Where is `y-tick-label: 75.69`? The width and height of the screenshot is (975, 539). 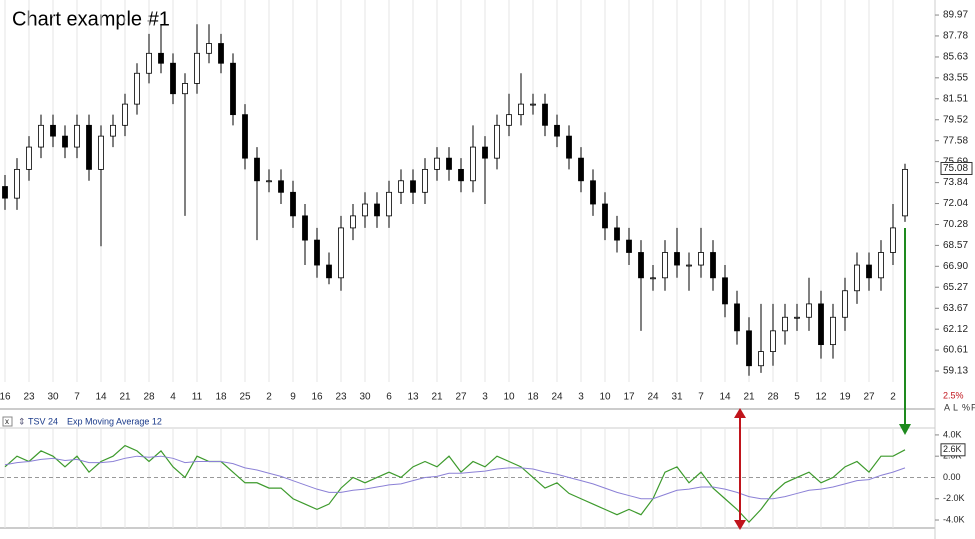 y-tick-label: 75.69 is located at coordinates (955, 161).